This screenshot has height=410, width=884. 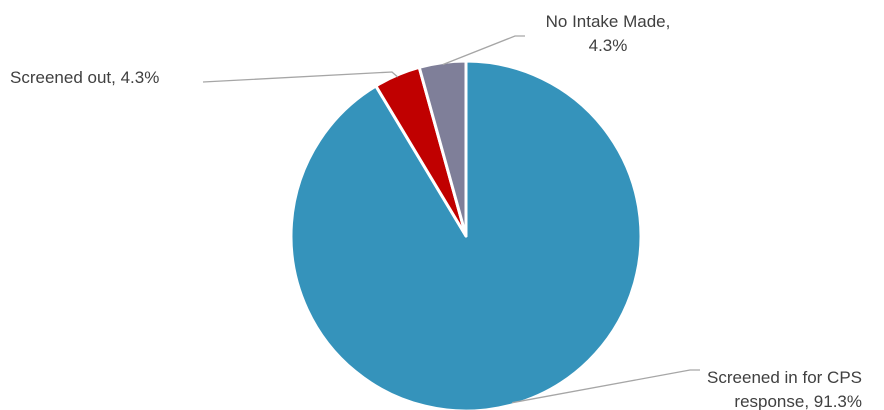 I want to click on data-label-no-intake-made-line-2: 4.3%, so click(x=608, y=45).